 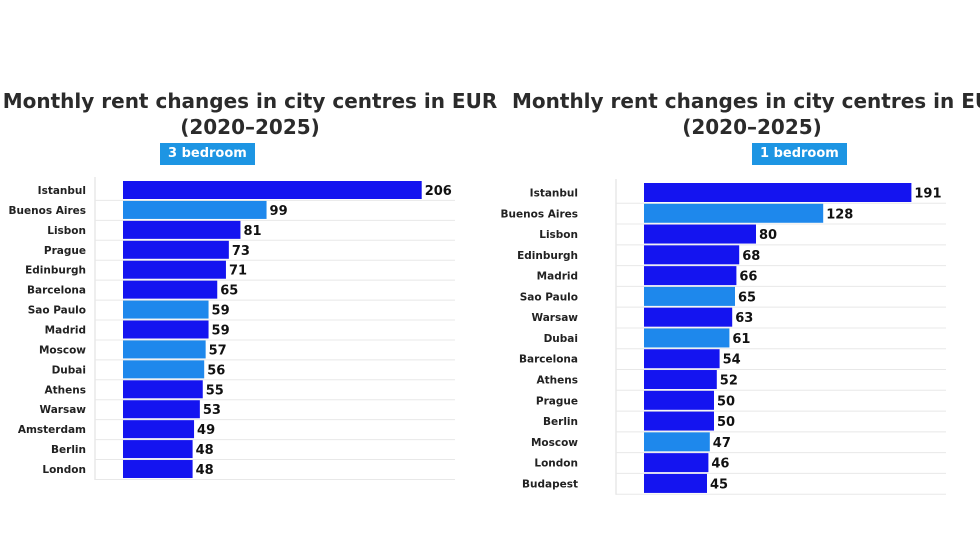 I want to click on data-label: 53, so click(x=212, y=410).